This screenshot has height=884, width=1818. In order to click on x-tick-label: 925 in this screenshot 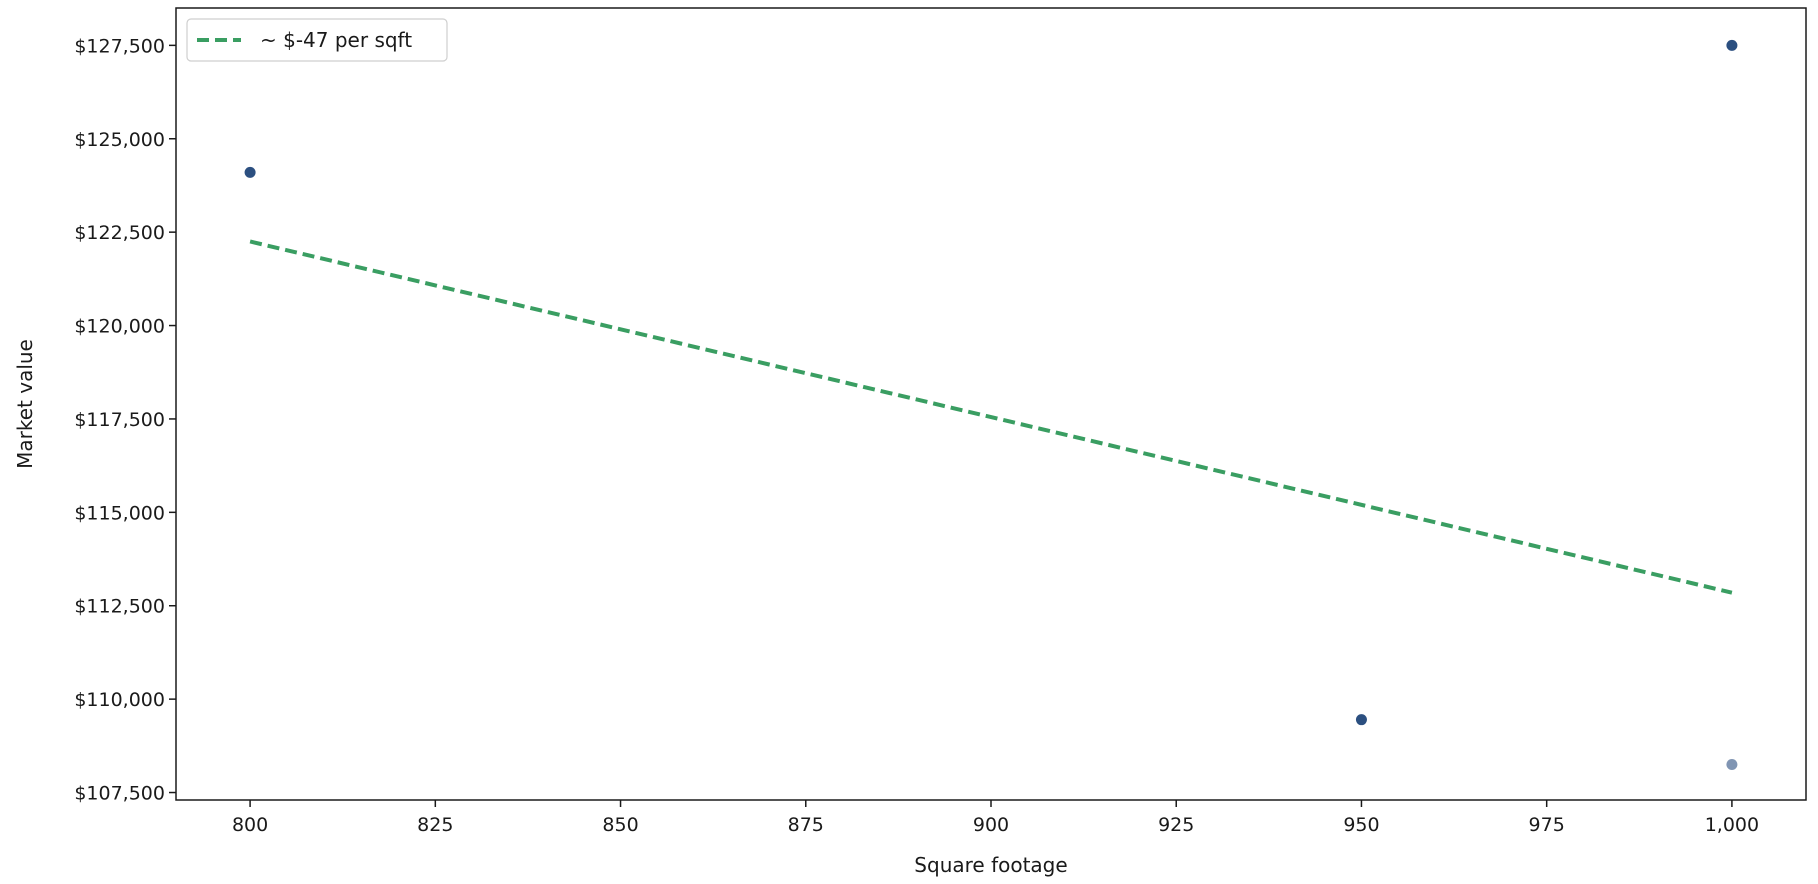, I will do `click(1176, 825)`.